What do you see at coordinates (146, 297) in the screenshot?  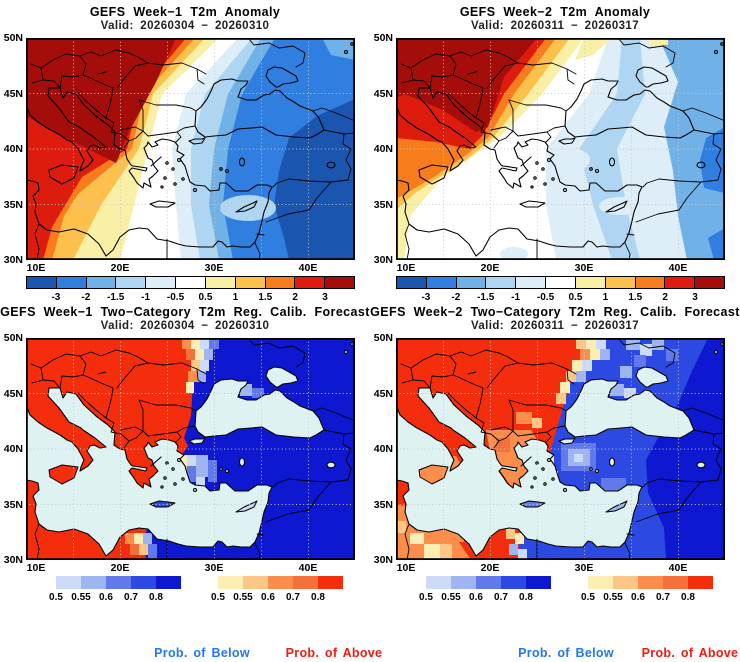 I see `colorbar-tick-label: -1` at bounding box center [146, 297].